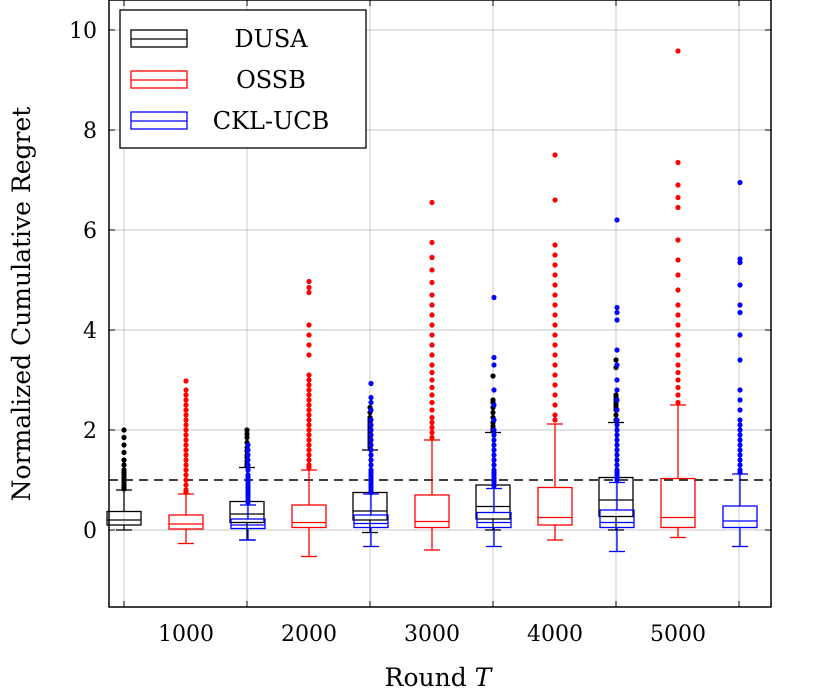 The height and width of the screenshot is (698, 830). I want to click on y-tick-label: 10, so click(83, 31).